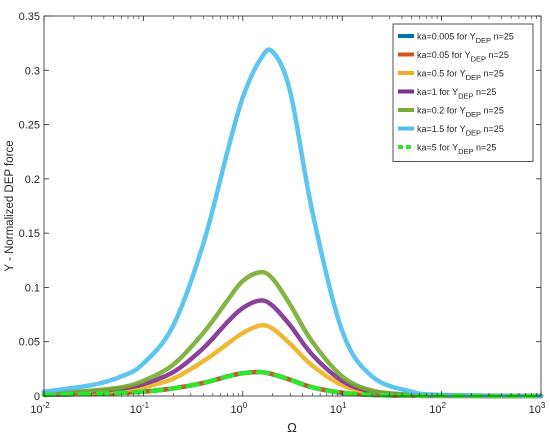 This screenshot has height=443, width=550. What do you see at coordinates (437, 92) in the screenshot?
I see `legend-entry-main: ka=1 for Y` at bounding box center [437, 92].